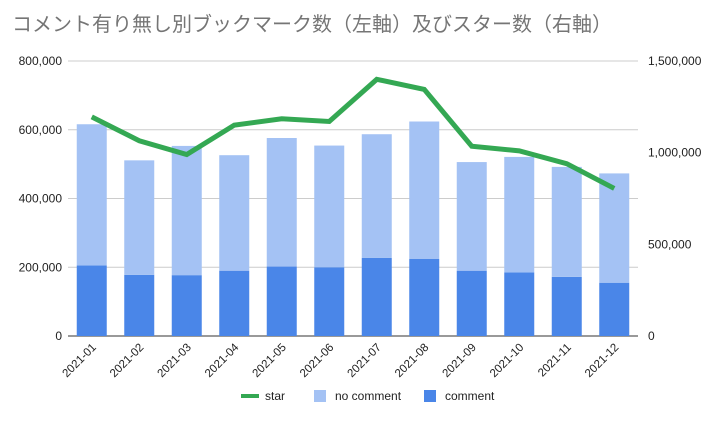 This screenshot has height=423, width=722. Describe the element at coordinates (58, 336) in the screenshot. I see `left-axis-tick-label: 0` at that location.